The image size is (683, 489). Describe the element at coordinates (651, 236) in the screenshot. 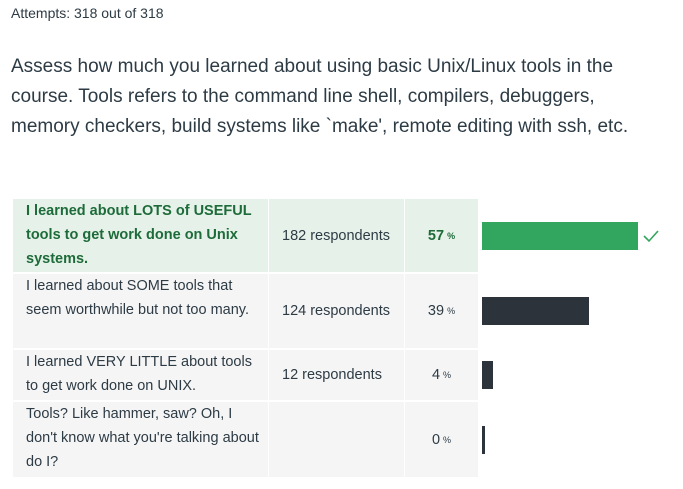

I see `checkmark-icon` at that location.